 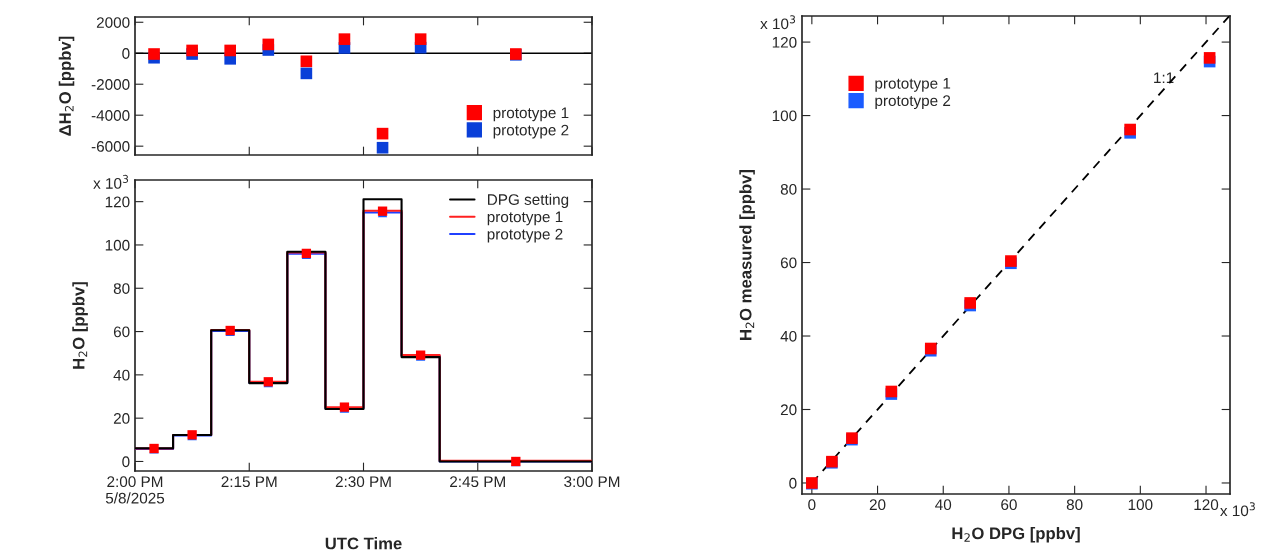 What do you see at coordinates (528, 200) in the screenshot?
I see `legend-label: DPG setting` at bounding box center [528, 200].